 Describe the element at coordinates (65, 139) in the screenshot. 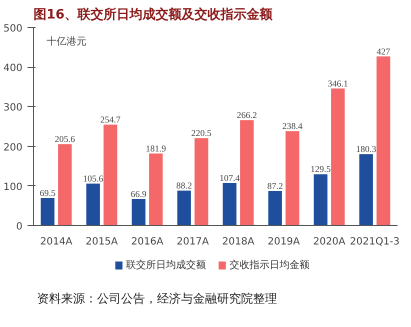

I see `data-label: 205.6` at that location.